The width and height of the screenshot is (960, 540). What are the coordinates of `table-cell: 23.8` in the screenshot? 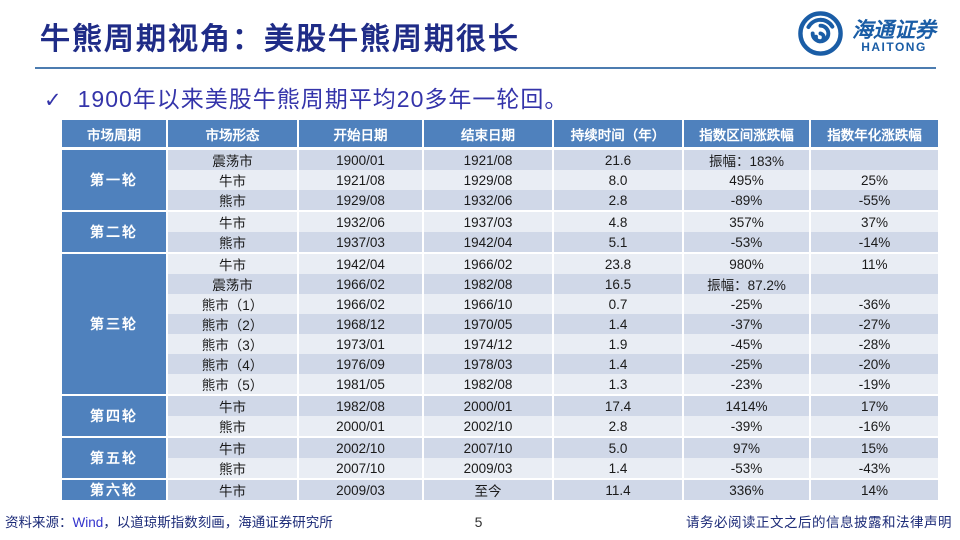 It's located at (618, 263).